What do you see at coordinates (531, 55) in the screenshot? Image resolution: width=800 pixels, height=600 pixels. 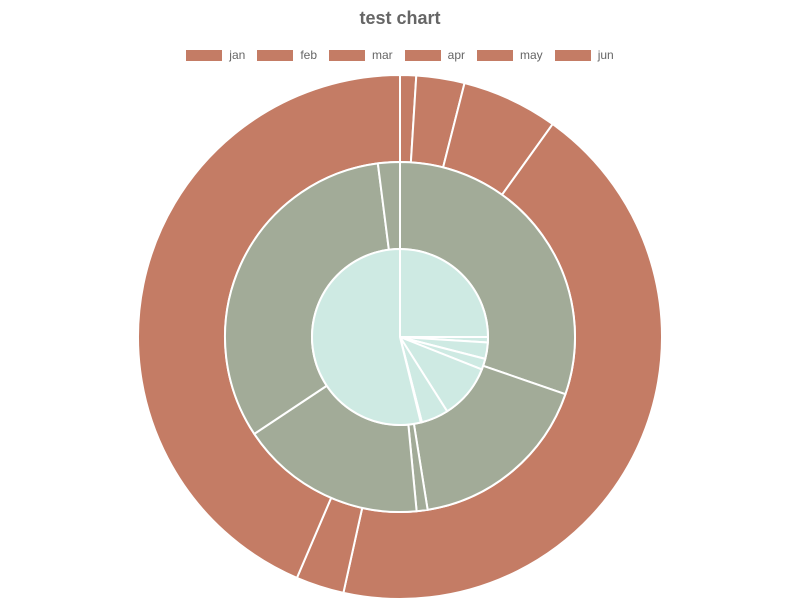 I see `legend-label: may` at bounding box center [531, 55].